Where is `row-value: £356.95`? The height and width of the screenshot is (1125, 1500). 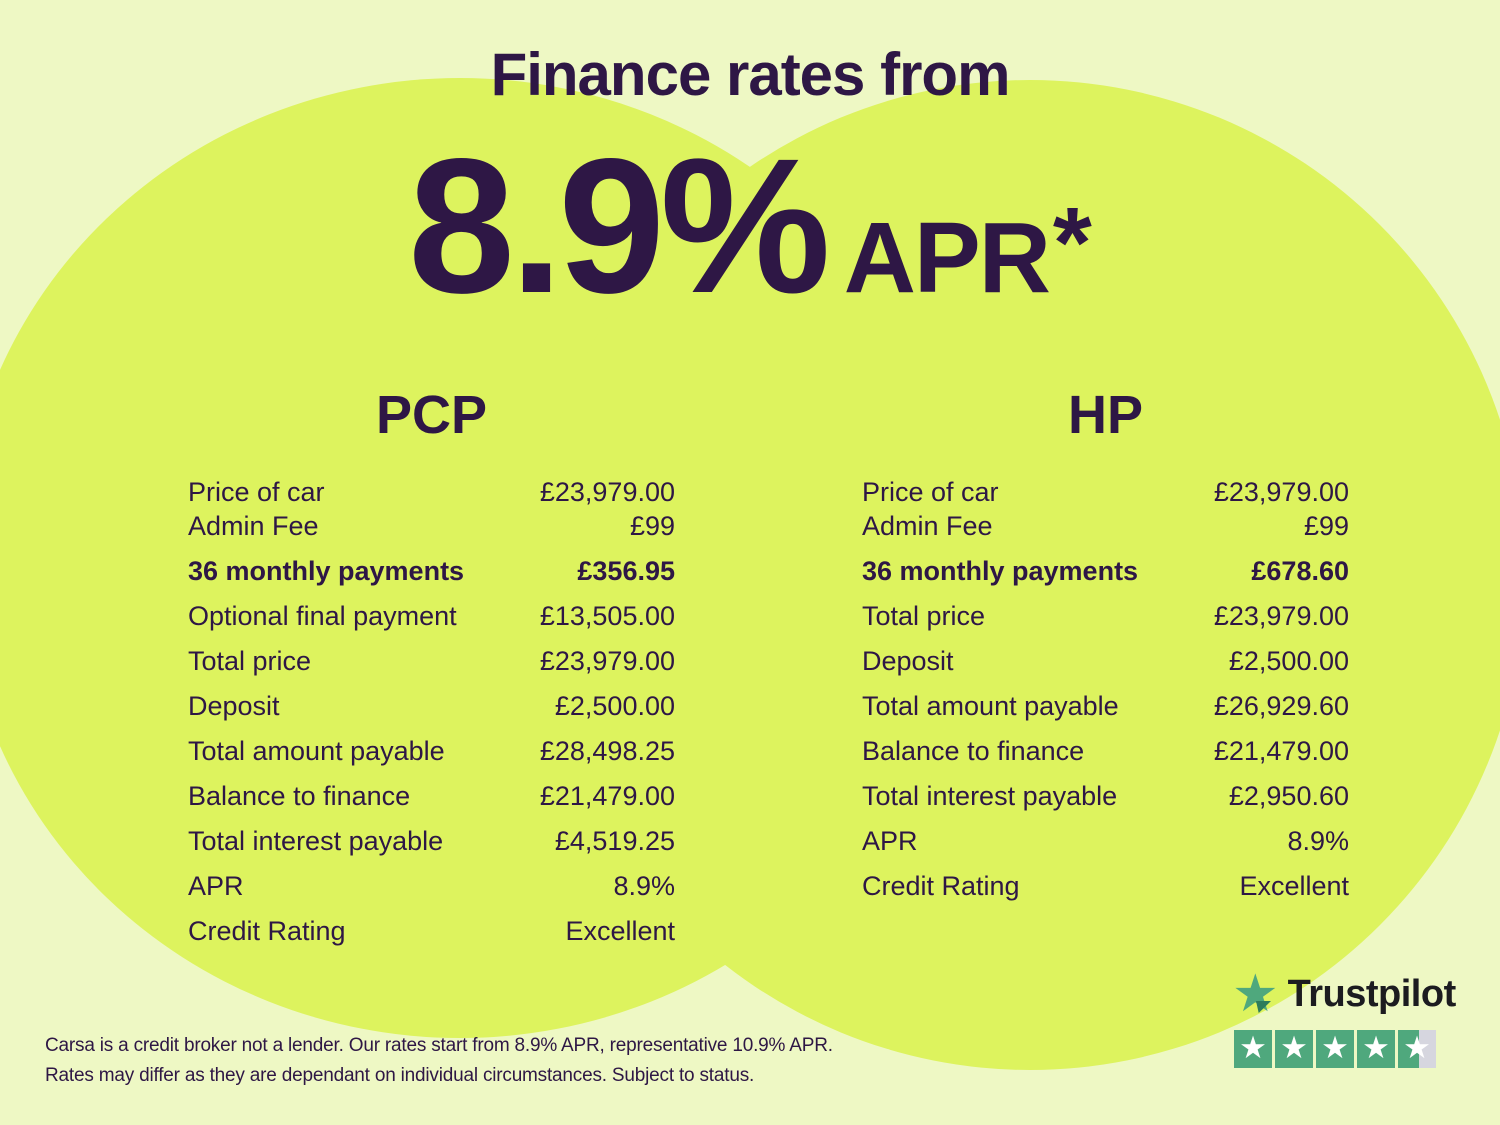 row-value: £356.95 is located at coordinates (626, 571).